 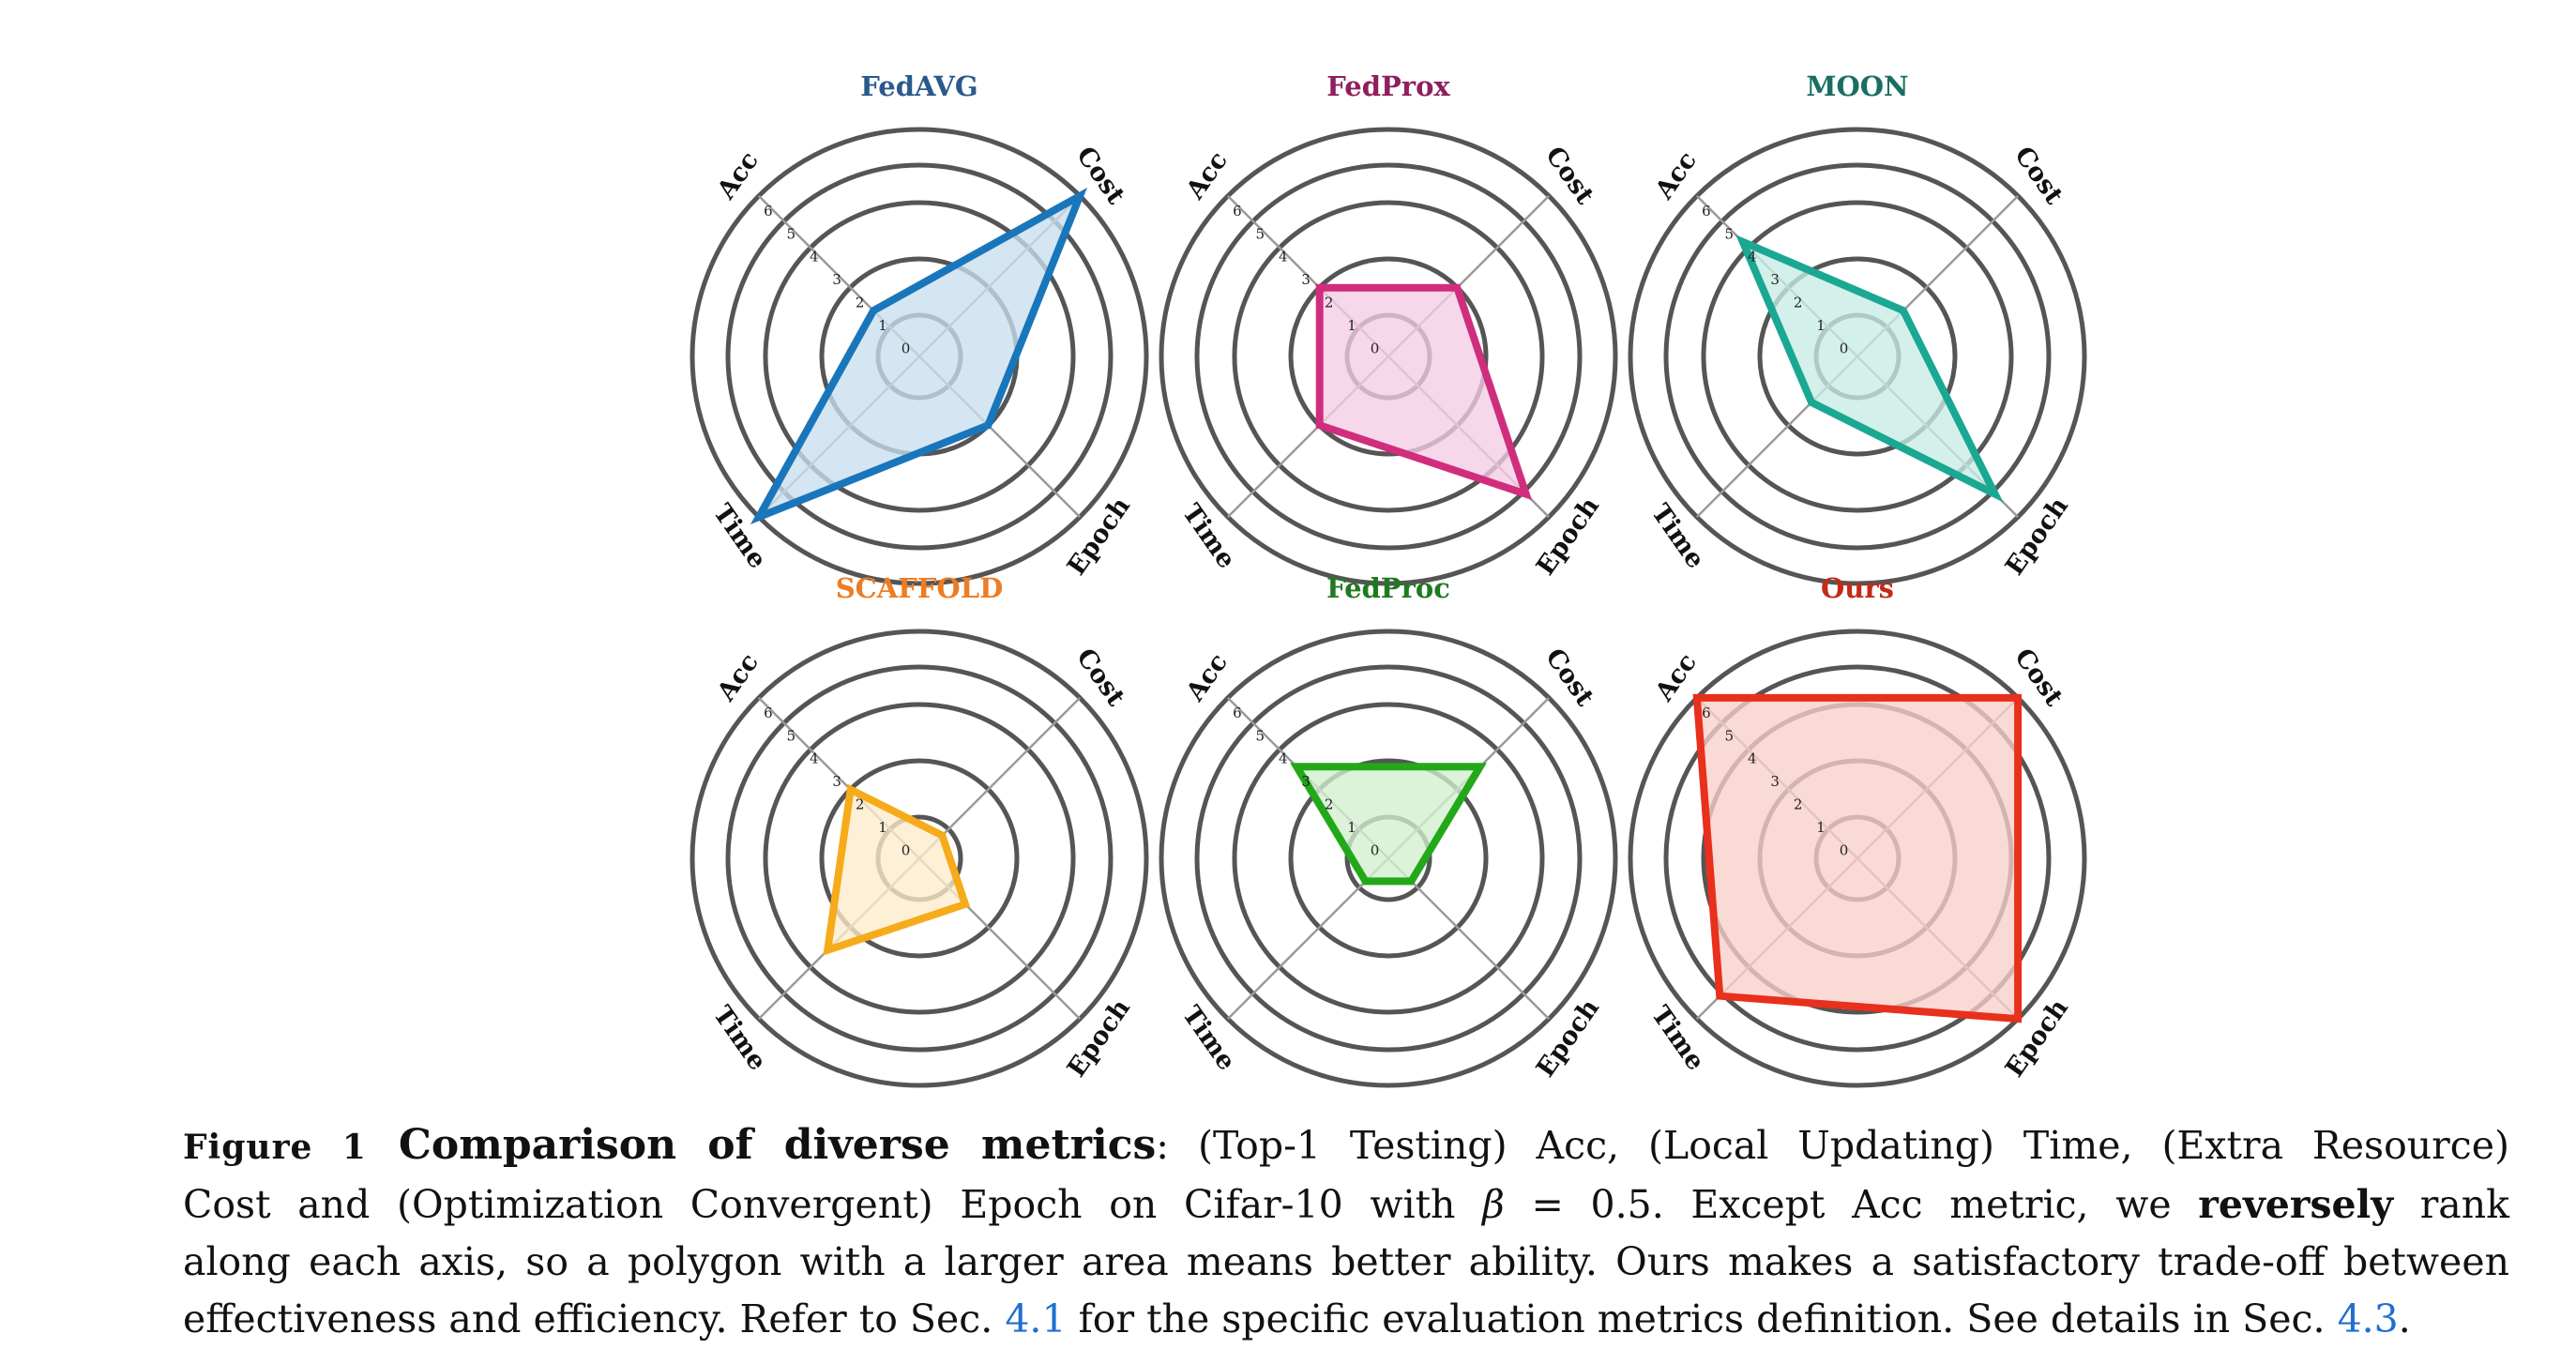 I want to click on caption-title: Comparison of diverse metrics, so click(x=777, y=1145).